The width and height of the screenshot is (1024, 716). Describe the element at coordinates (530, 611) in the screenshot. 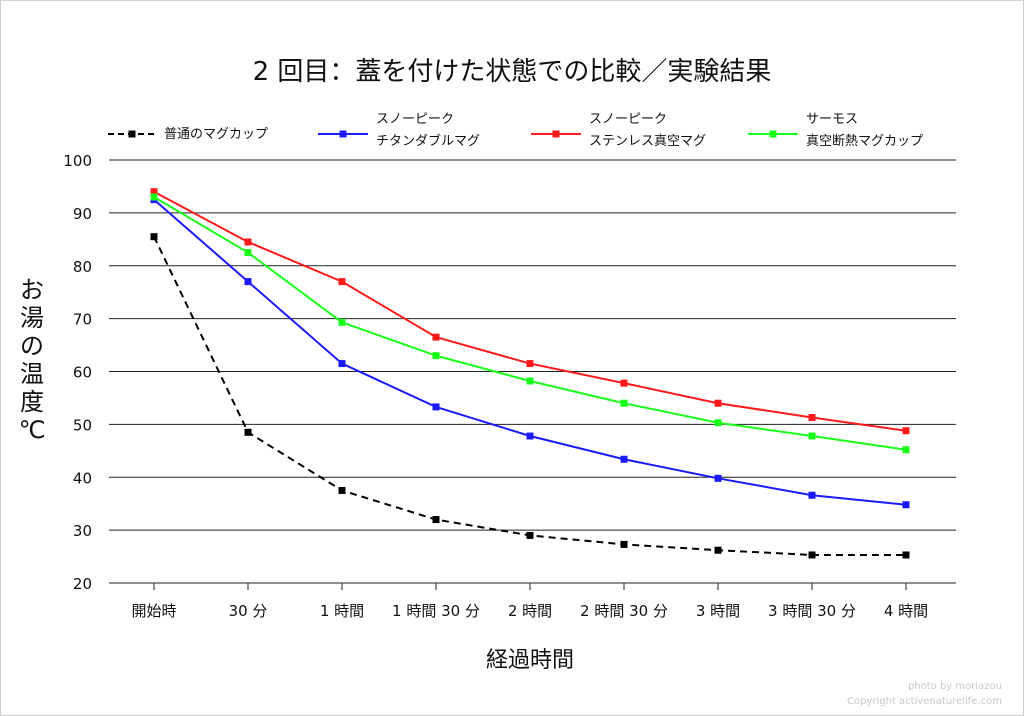

I see `x-tick-label: 2 時間` at that location.